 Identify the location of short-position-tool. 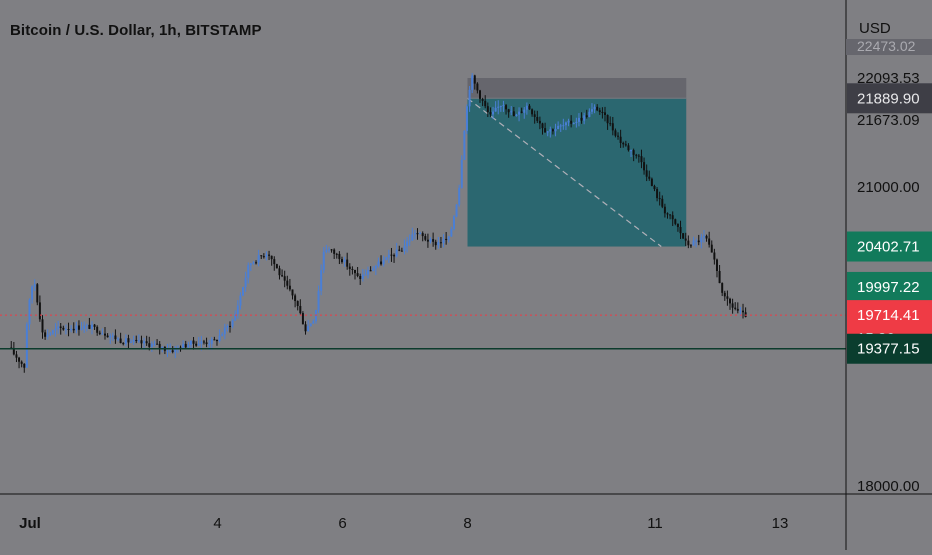
(577, 162).